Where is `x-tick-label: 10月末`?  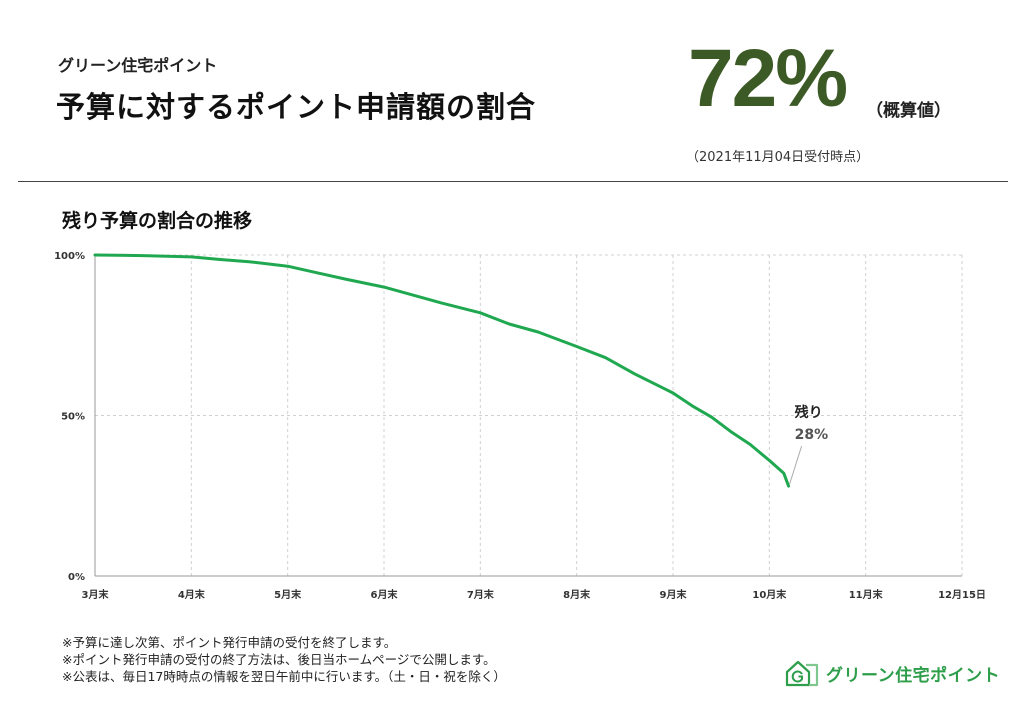 x-tick-label: 10月末 is located at coordinates (769, 594).